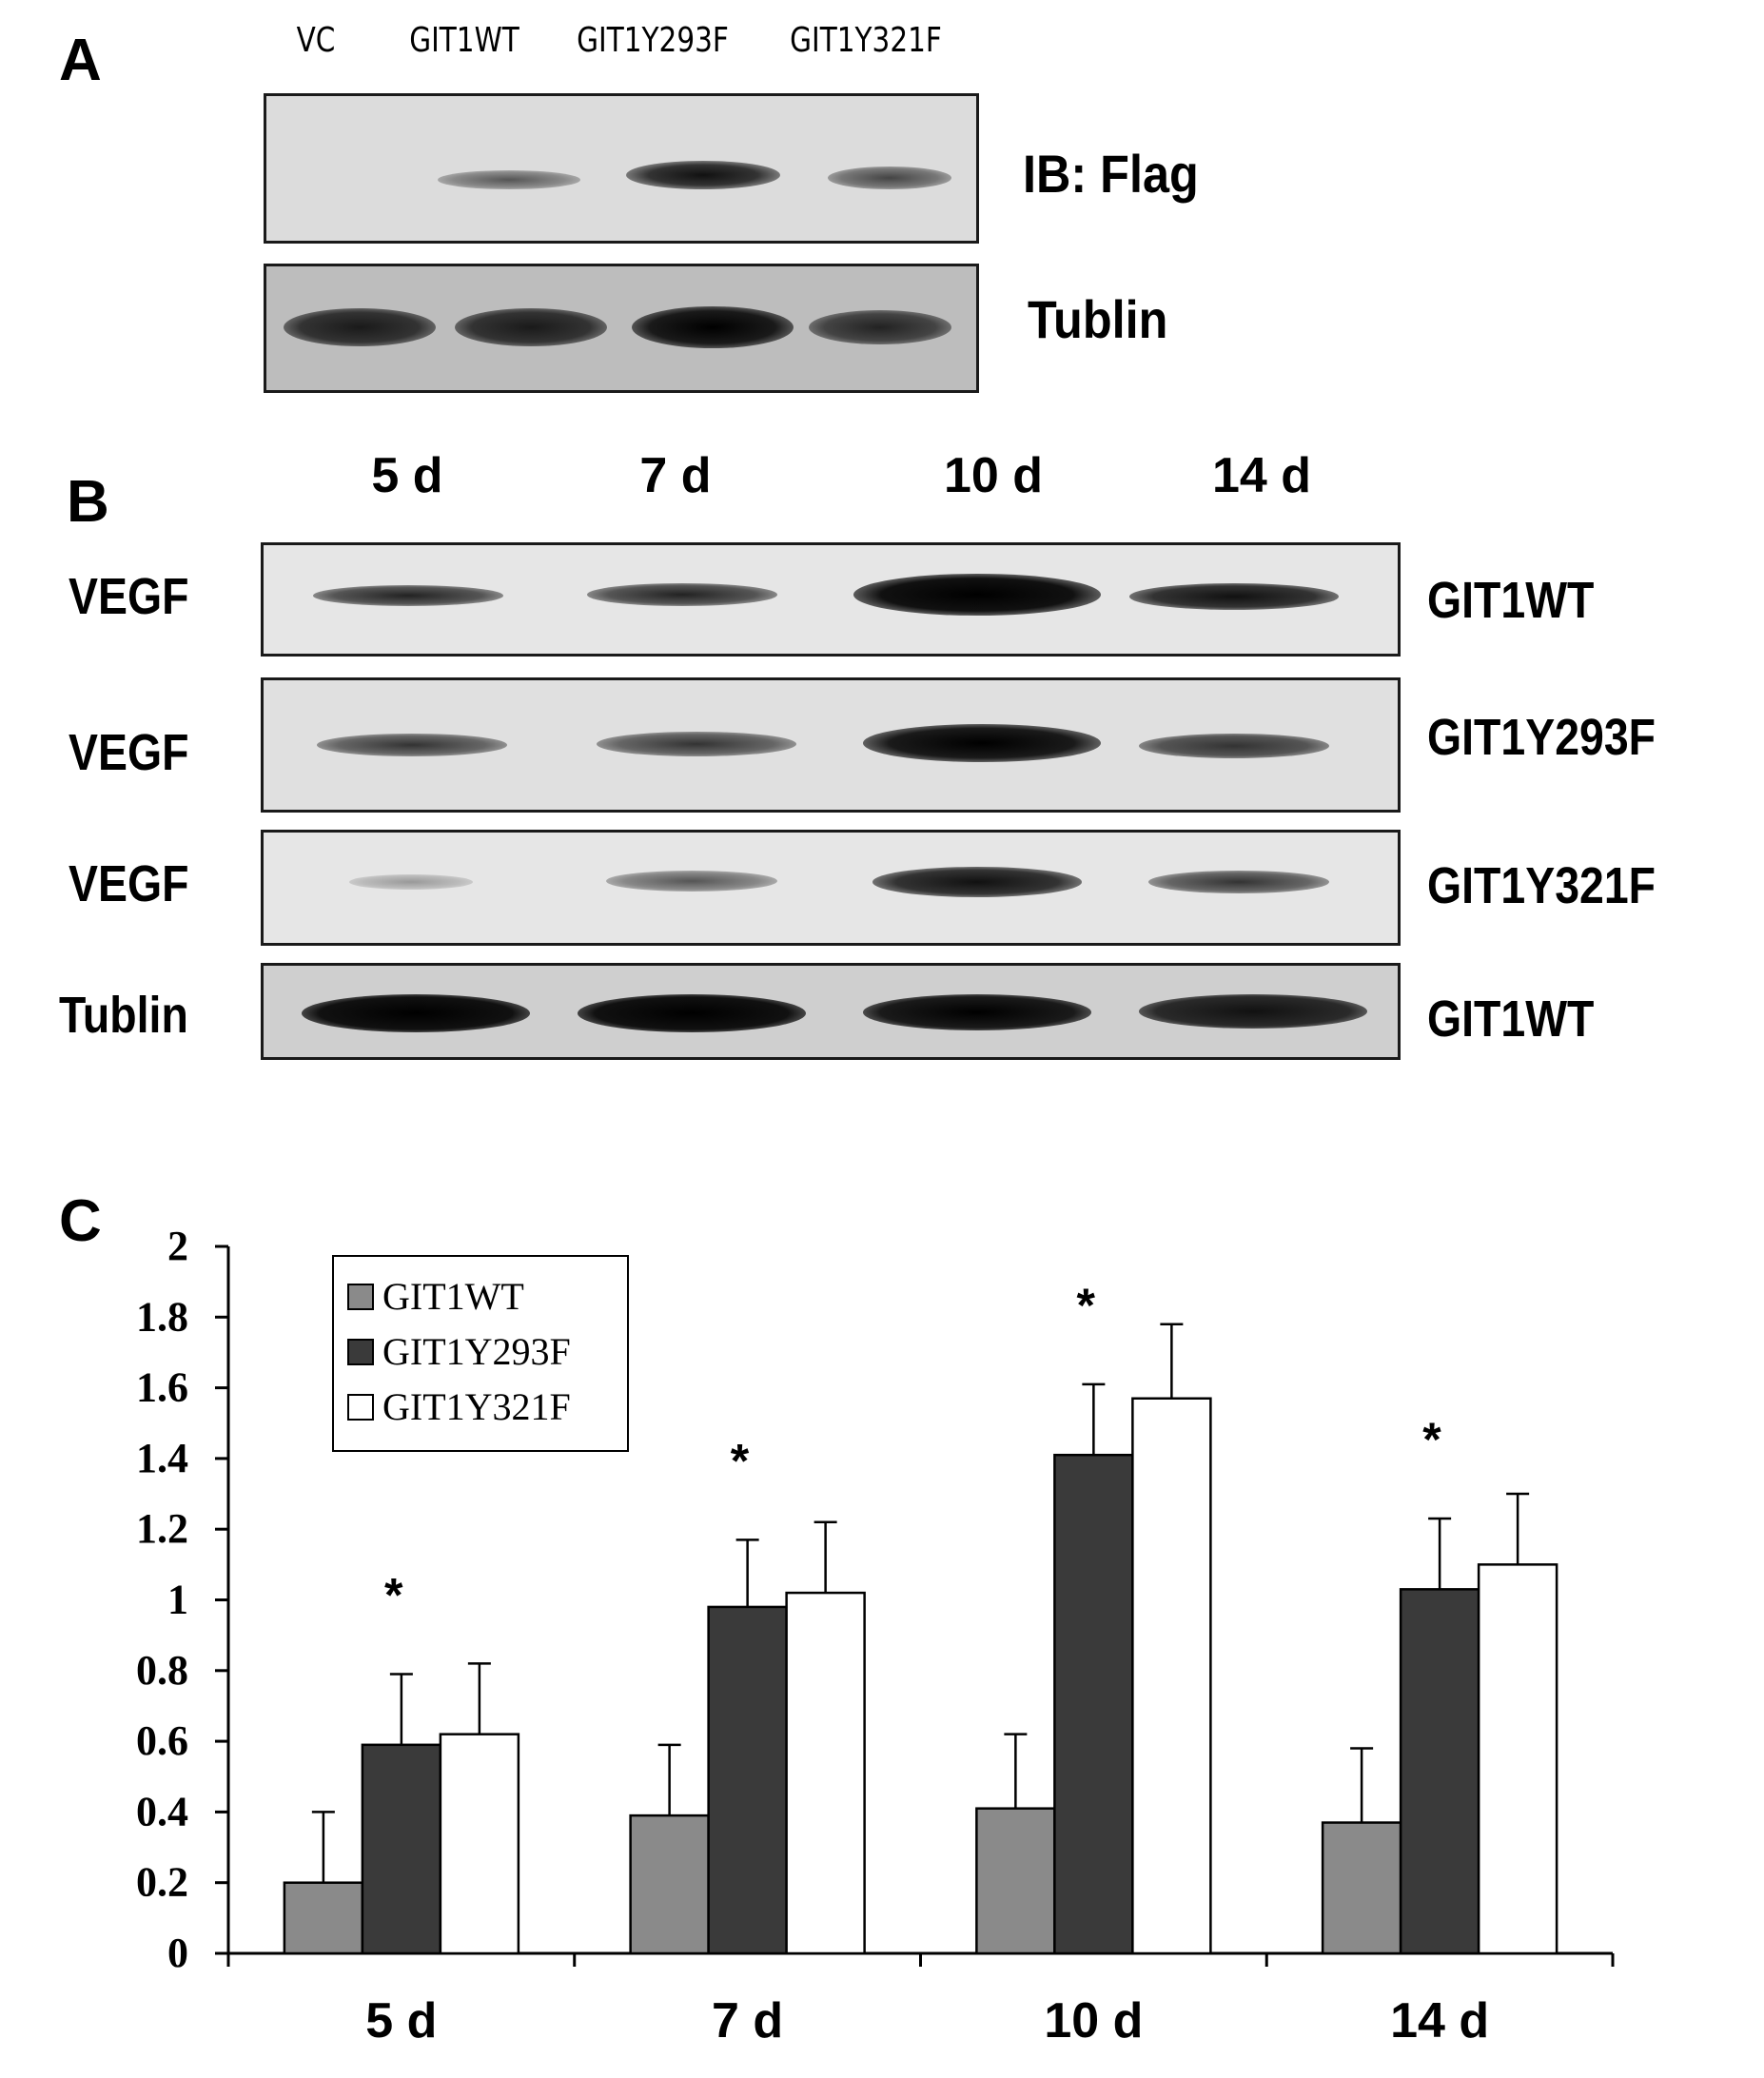 This screenshot has height=2078, width=1764. What do you see at coordinates (621, 328) in the screenshot?
I see `panel-a-tublin-blot` at bounding box center [621, 328].